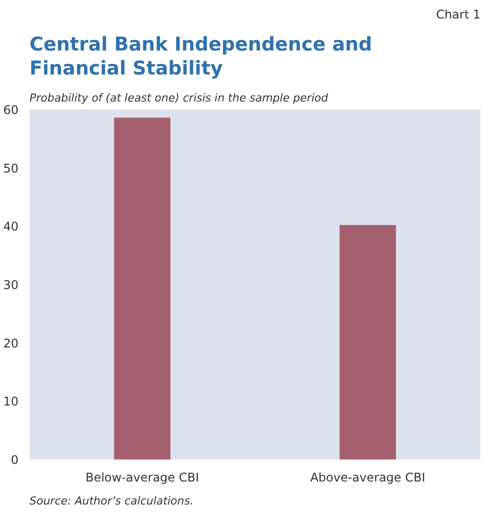 Image resolution: width=494 pixels, height=517 pixels. I want to click on y-tick-label: 50, so click(11, 168).